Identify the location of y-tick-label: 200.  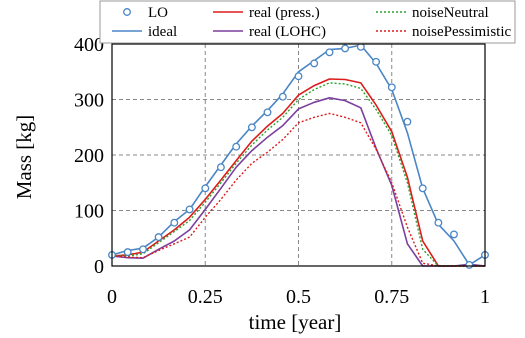
(89, 156).